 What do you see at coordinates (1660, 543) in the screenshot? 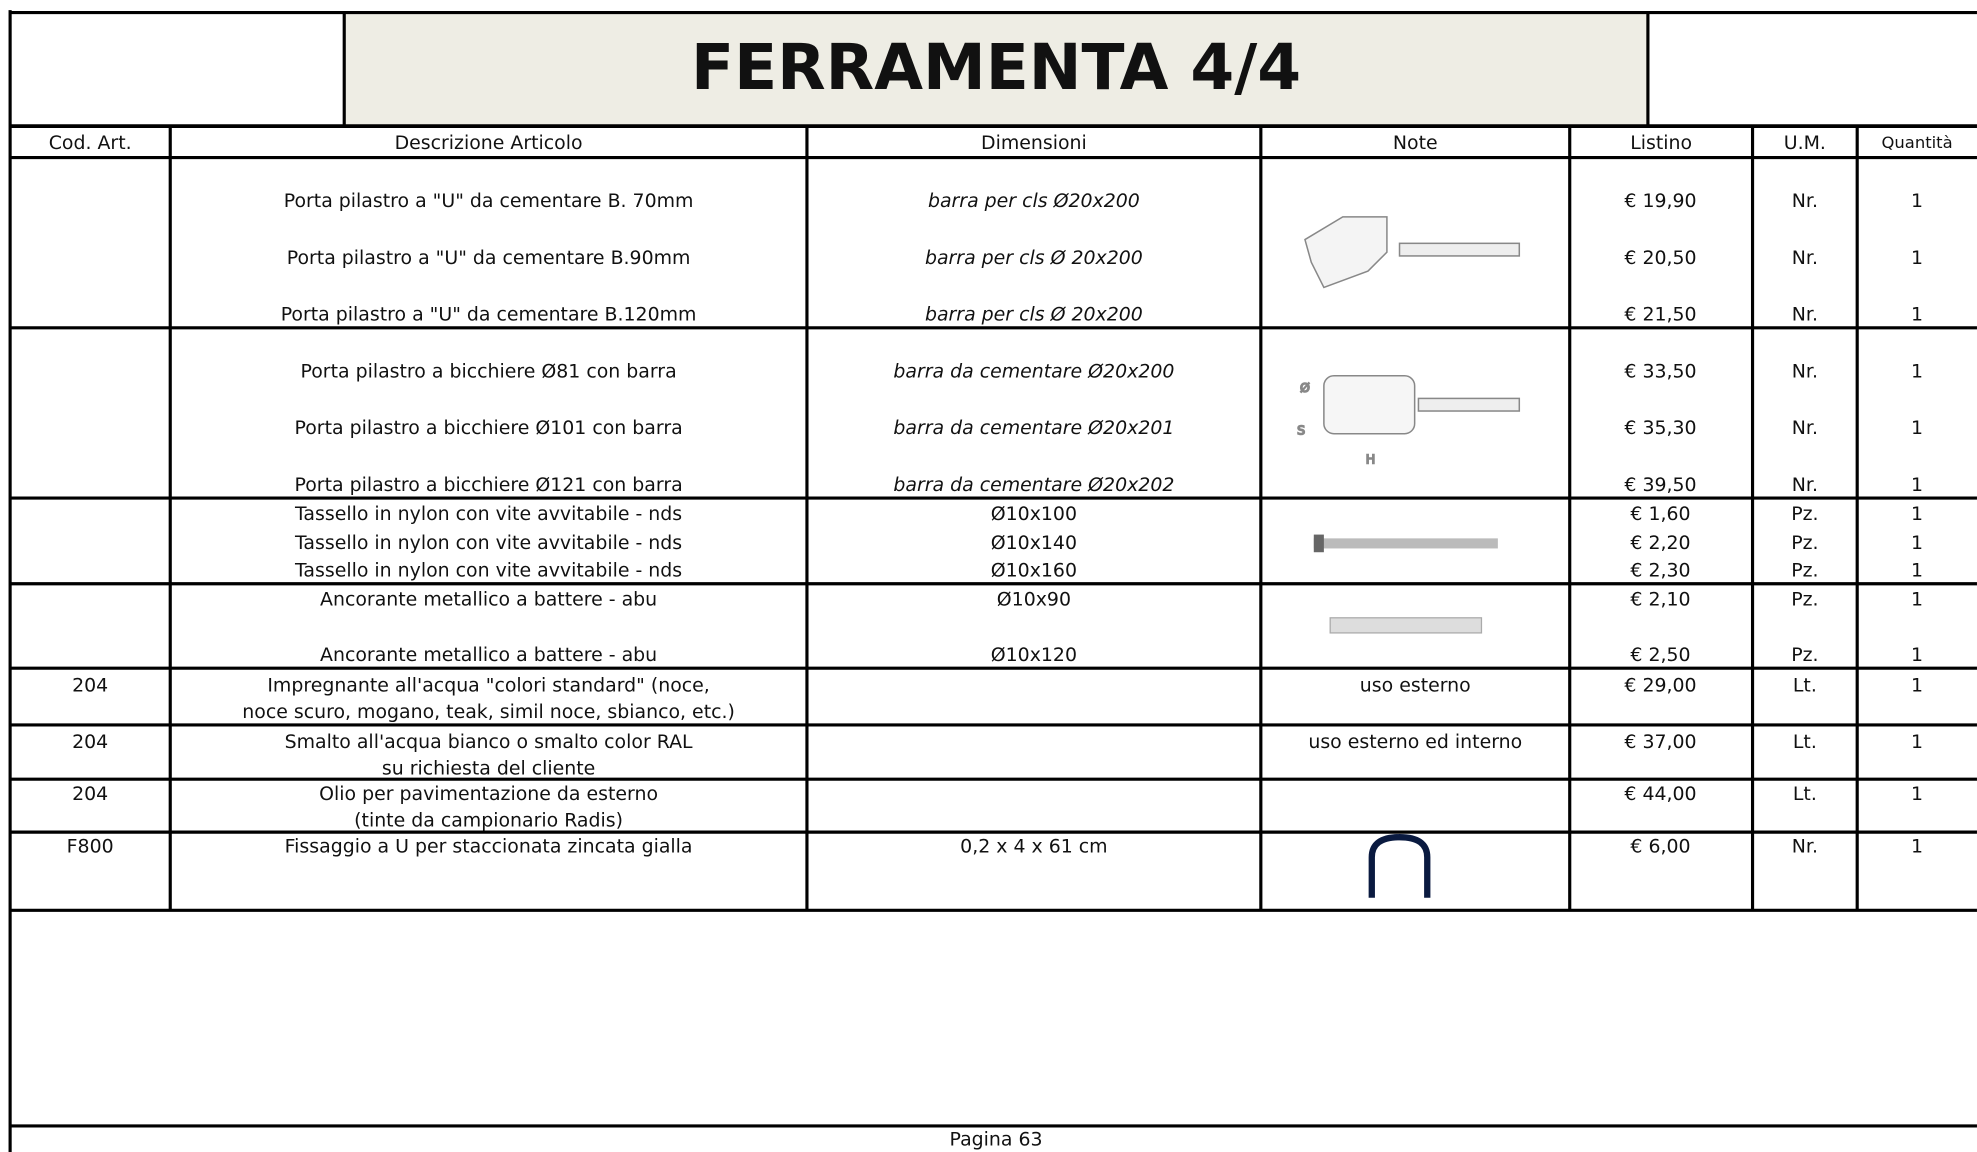
I see `price: € 2,20` at bounding box center [1660, 543].